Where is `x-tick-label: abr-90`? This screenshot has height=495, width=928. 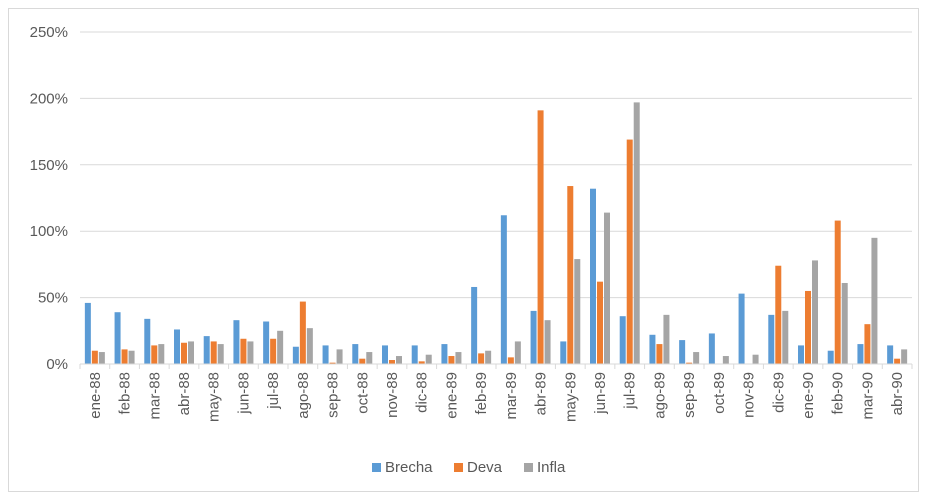
x-tick-label: abr-90 is located at coordinates (897, 393).